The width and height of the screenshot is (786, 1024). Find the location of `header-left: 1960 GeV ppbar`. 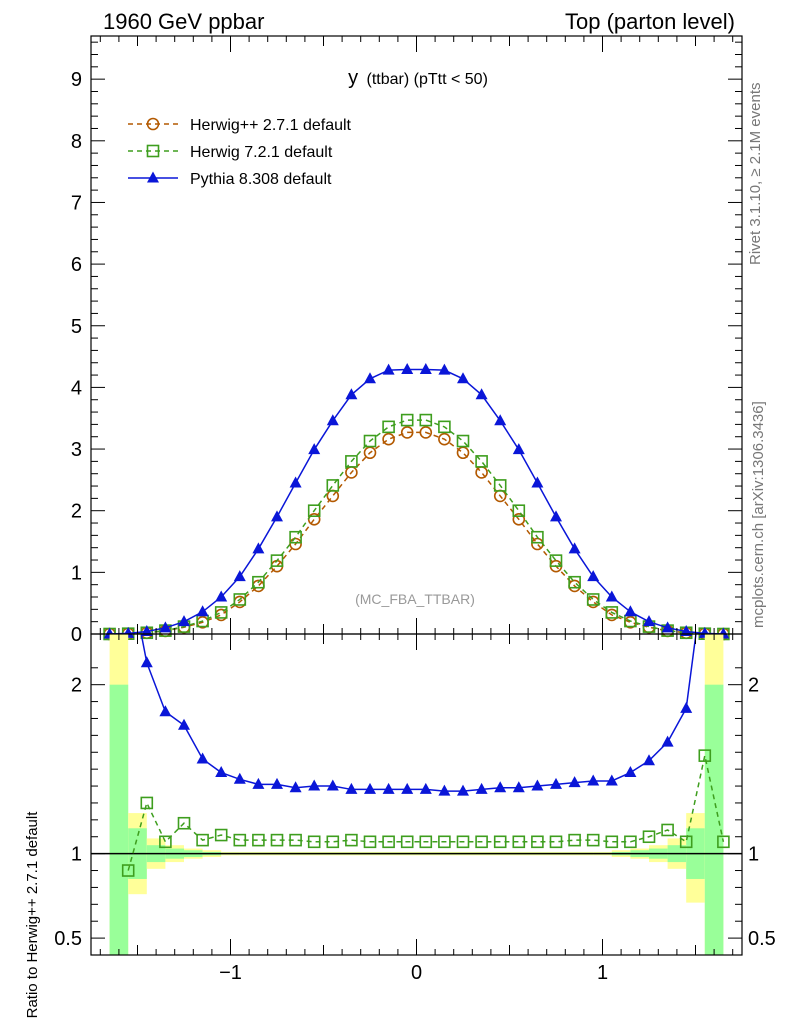

header-left: 1960 GeV ppbar is located at coordinates (183, 21).